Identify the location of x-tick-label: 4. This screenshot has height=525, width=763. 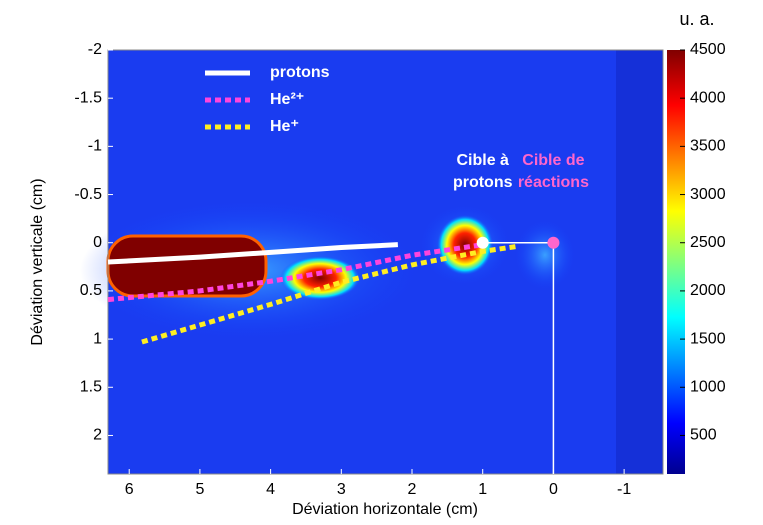
(270, 489).